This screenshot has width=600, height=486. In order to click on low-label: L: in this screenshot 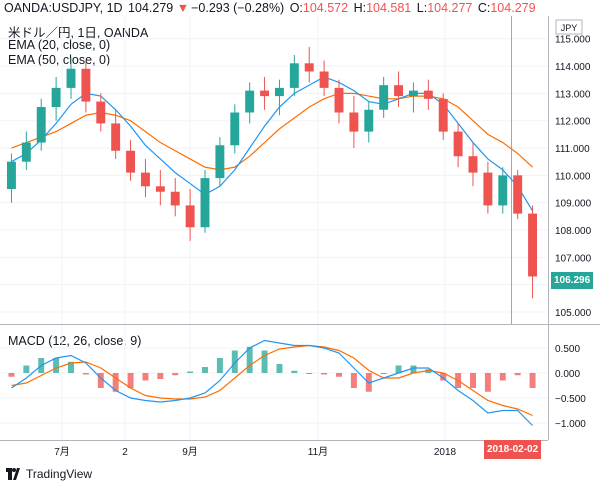, I will do `click(422, 8)`.